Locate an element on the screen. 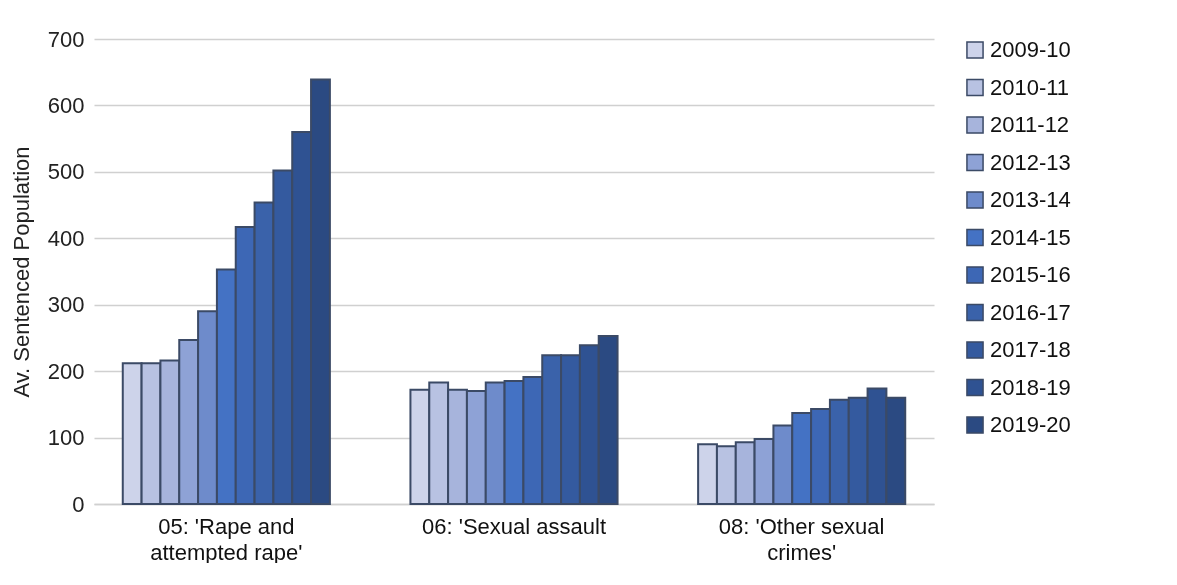  legend-label: 2010-11 is located at coordinates (1030, 87).